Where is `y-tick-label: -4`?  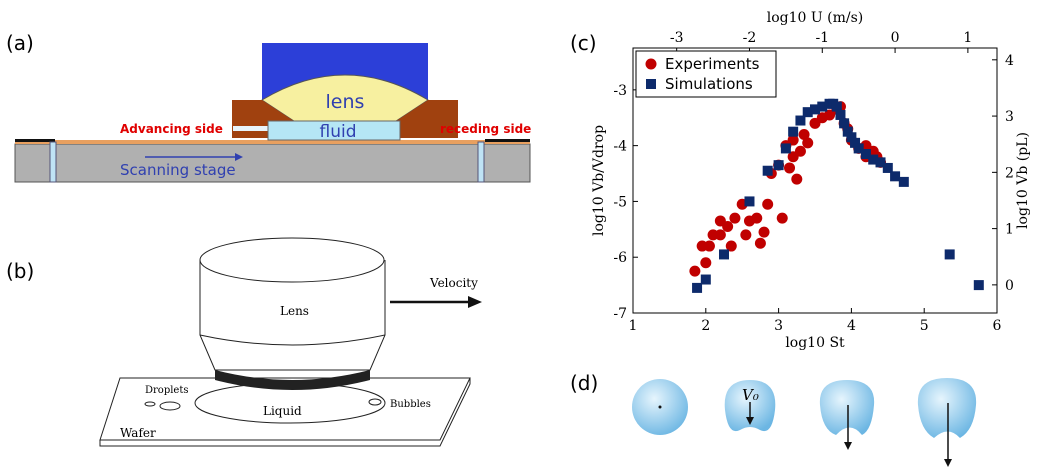 y-tick-label: -4 is located at coordinates (620, 147).